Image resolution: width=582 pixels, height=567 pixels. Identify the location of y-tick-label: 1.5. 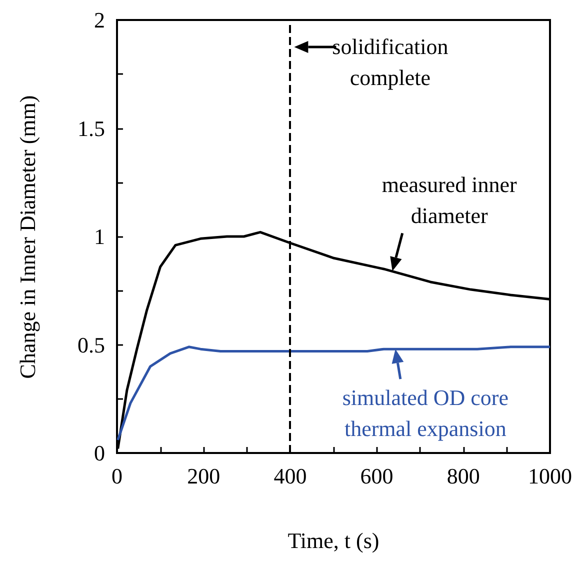
(91, 128).